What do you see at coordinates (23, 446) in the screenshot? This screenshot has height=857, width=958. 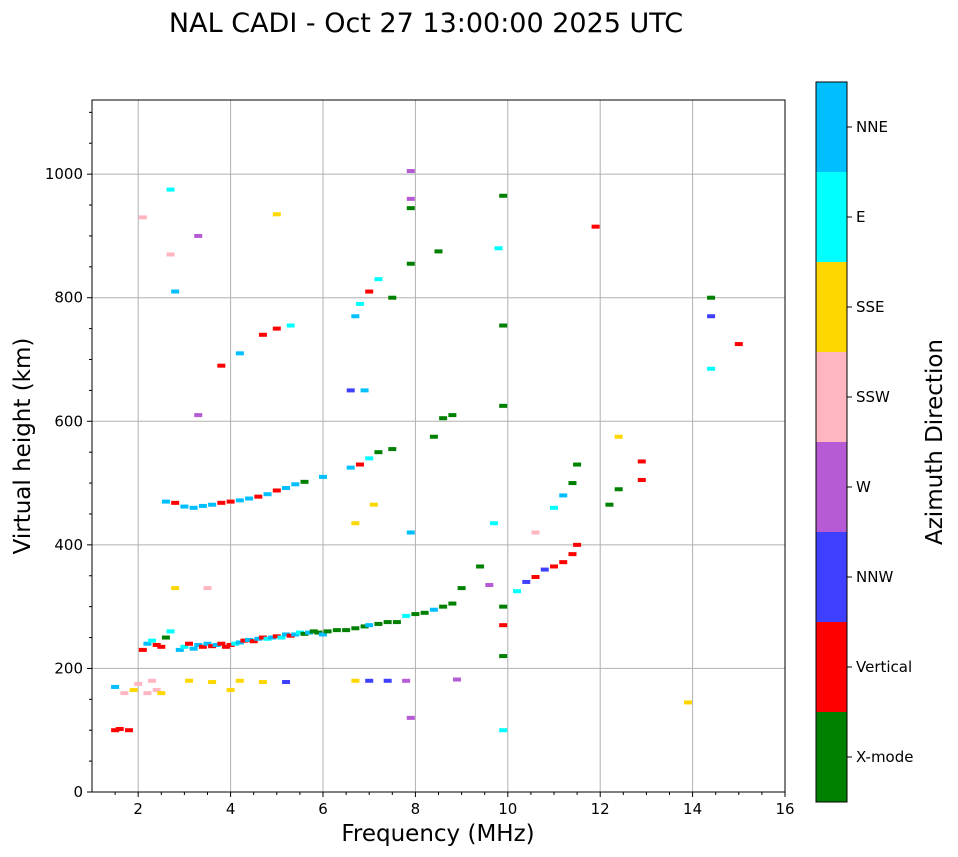 I see `y-axis-label: Virtual height (km)` at bounding box center [23, 446].